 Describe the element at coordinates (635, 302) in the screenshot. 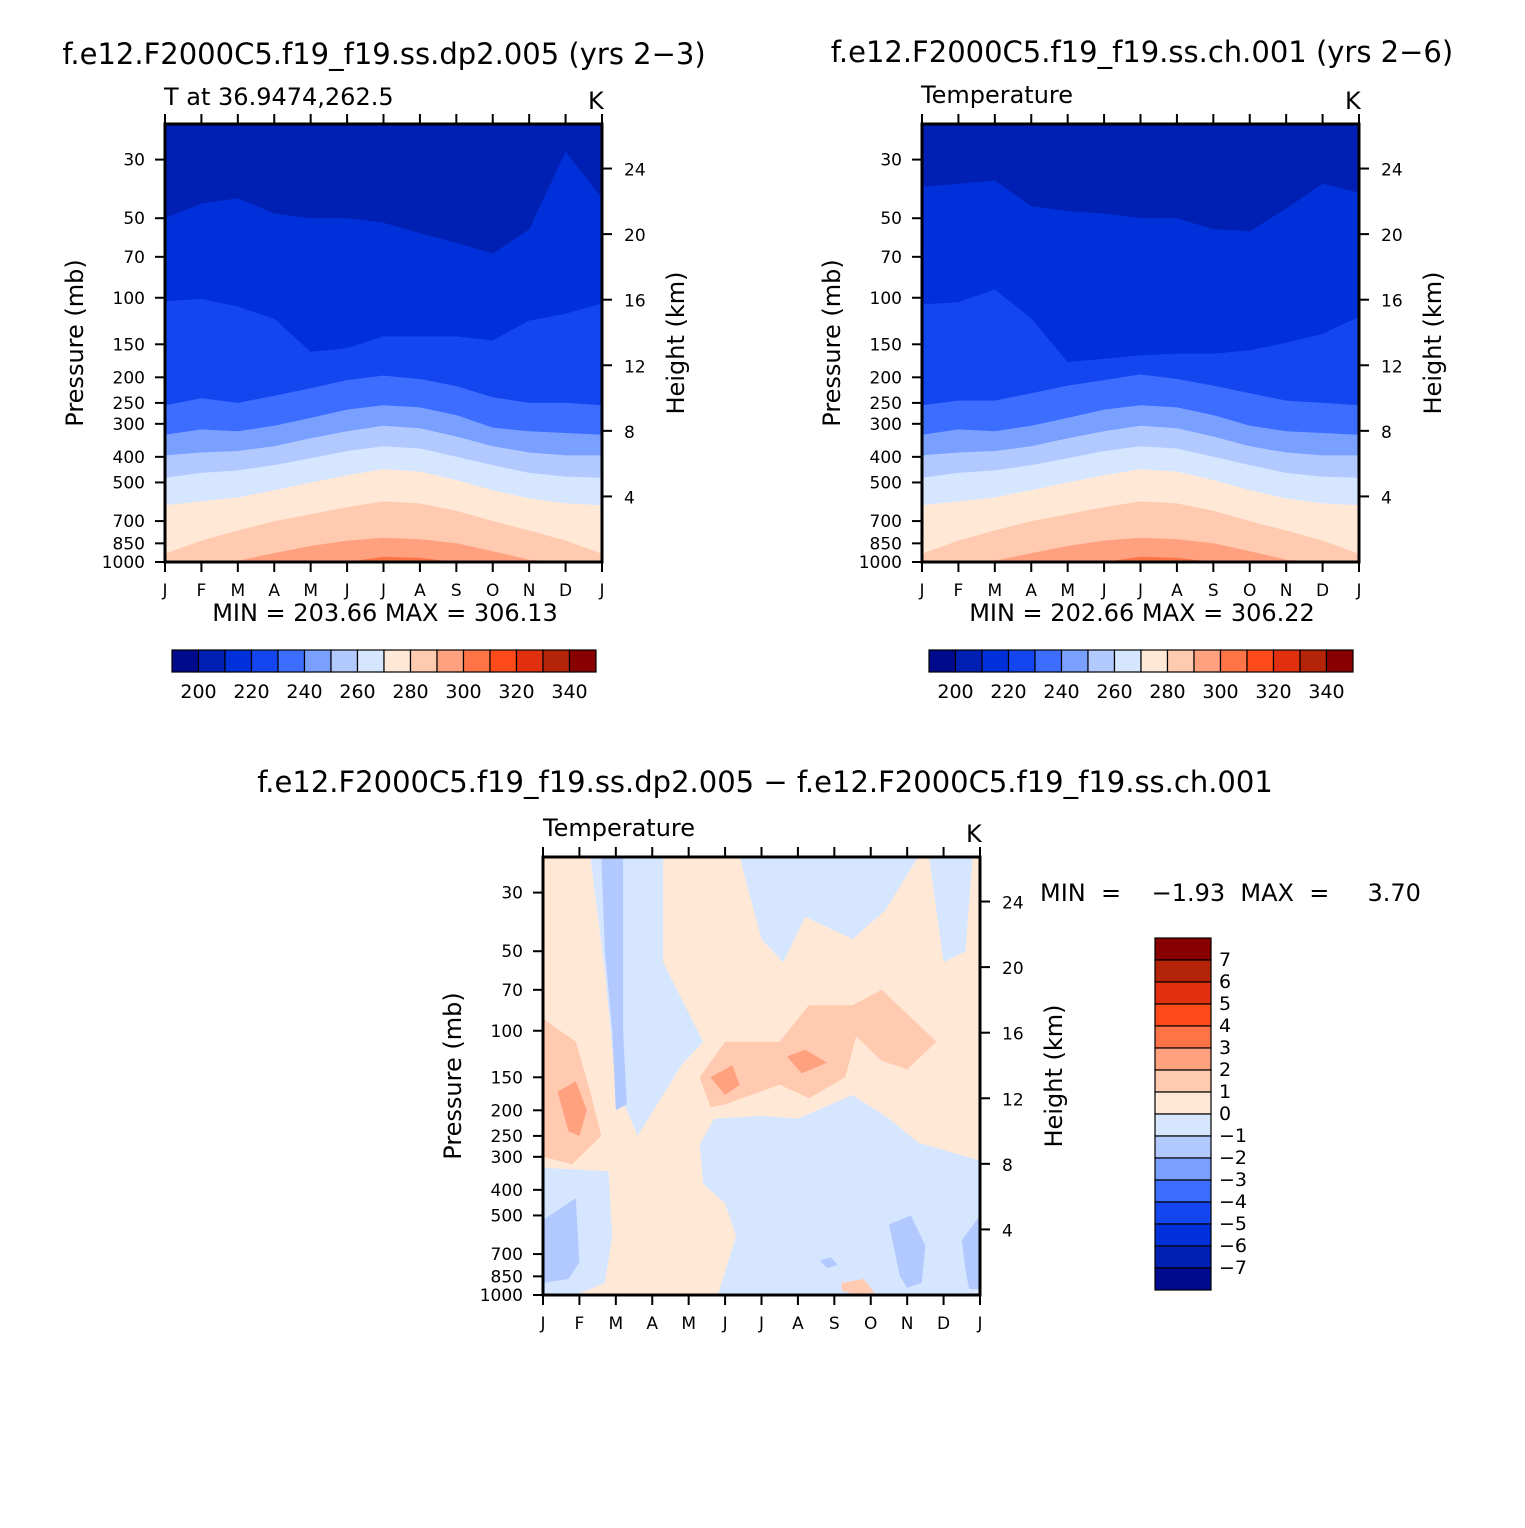

I see `p1-htick-label-16: 16` at that location.